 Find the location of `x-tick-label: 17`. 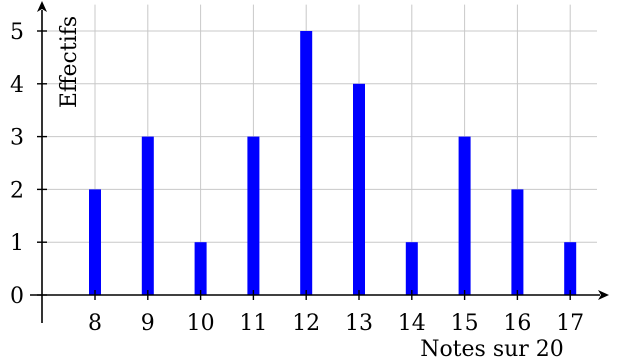

x-tick-label: 17 is located at coordinates (570, 323).